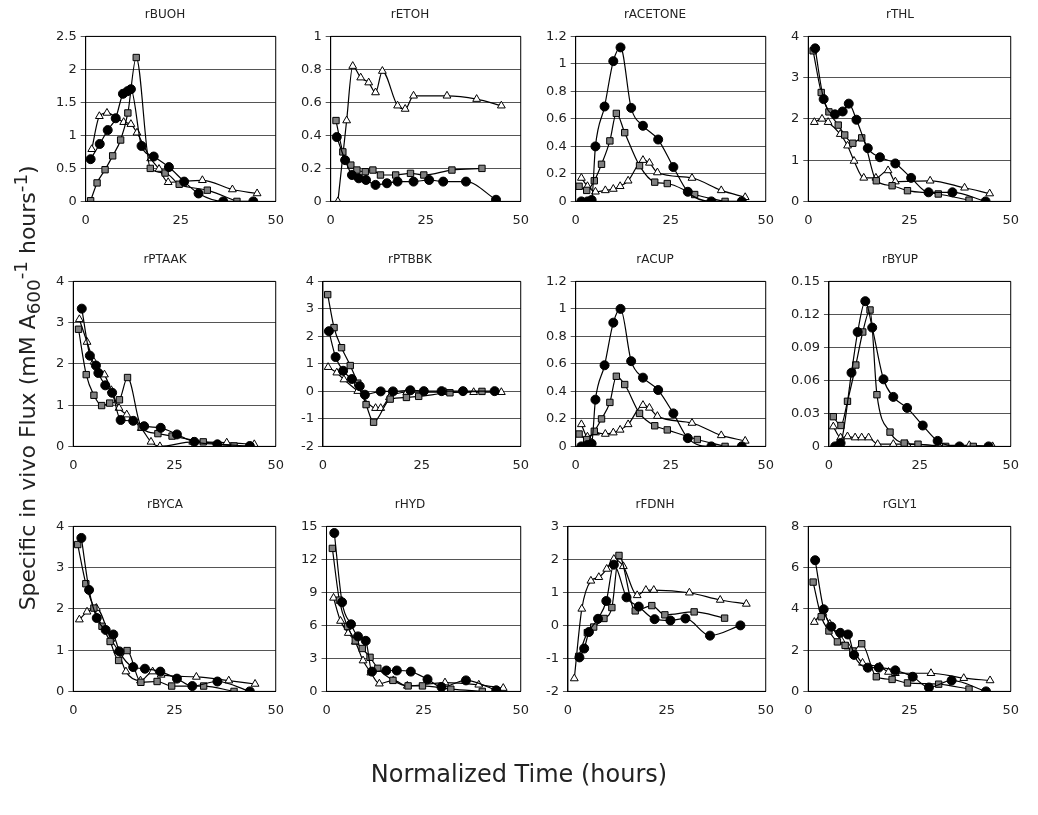 This screenshot has width=1038, height=815. What do you see at coordinates (655, 504) in the screenshot?
I see `chart-title: rFDNH` at bounding box center [655, 504].